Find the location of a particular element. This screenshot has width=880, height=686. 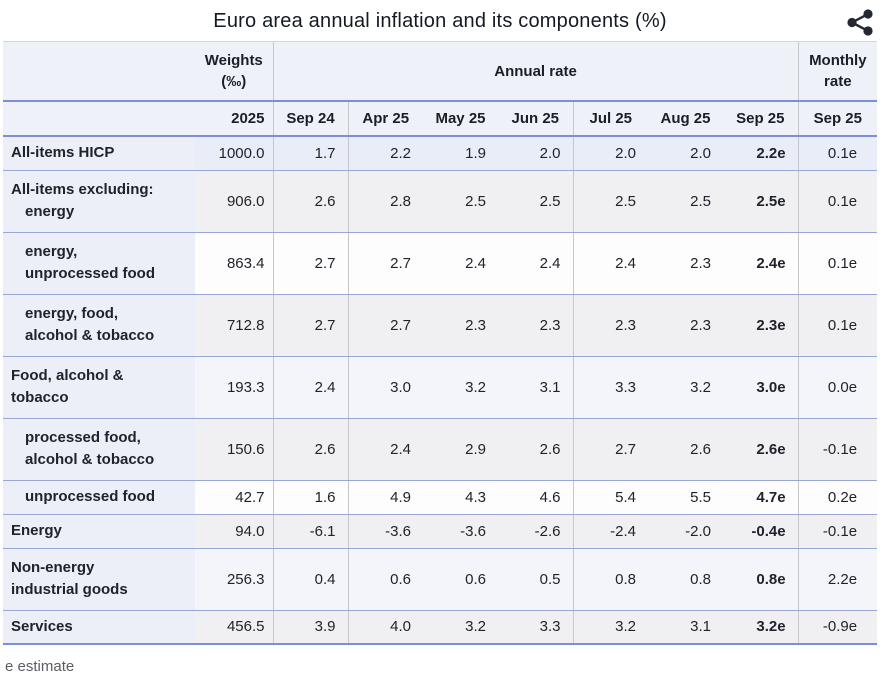

row-label: Food, alcohol & tobacco is located at coordinates (99, 387).